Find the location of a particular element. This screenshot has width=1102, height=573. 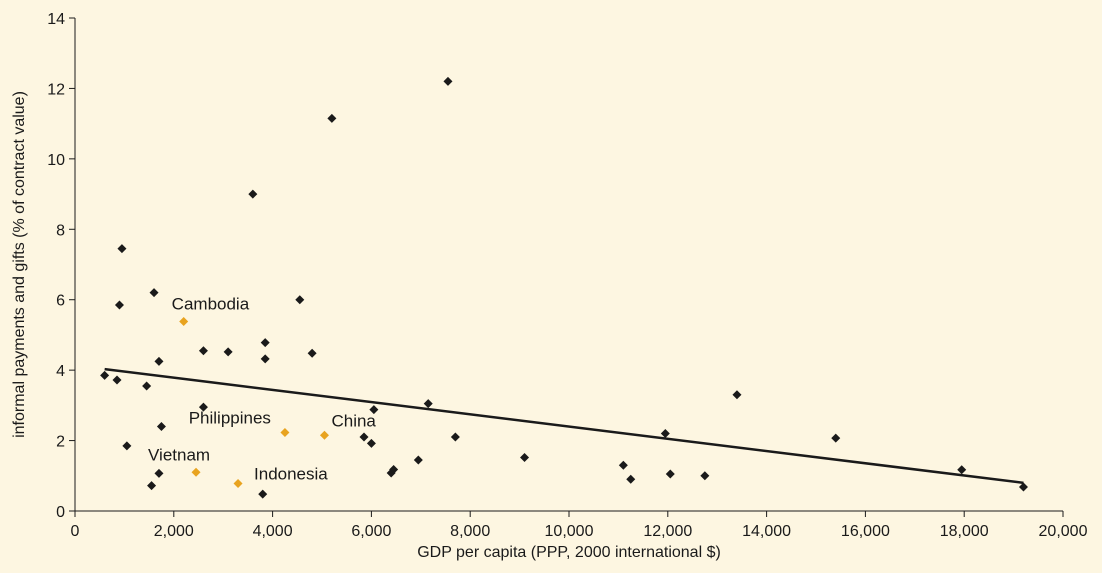

y-tick-label: 12 is located at coordinates (56, 89).